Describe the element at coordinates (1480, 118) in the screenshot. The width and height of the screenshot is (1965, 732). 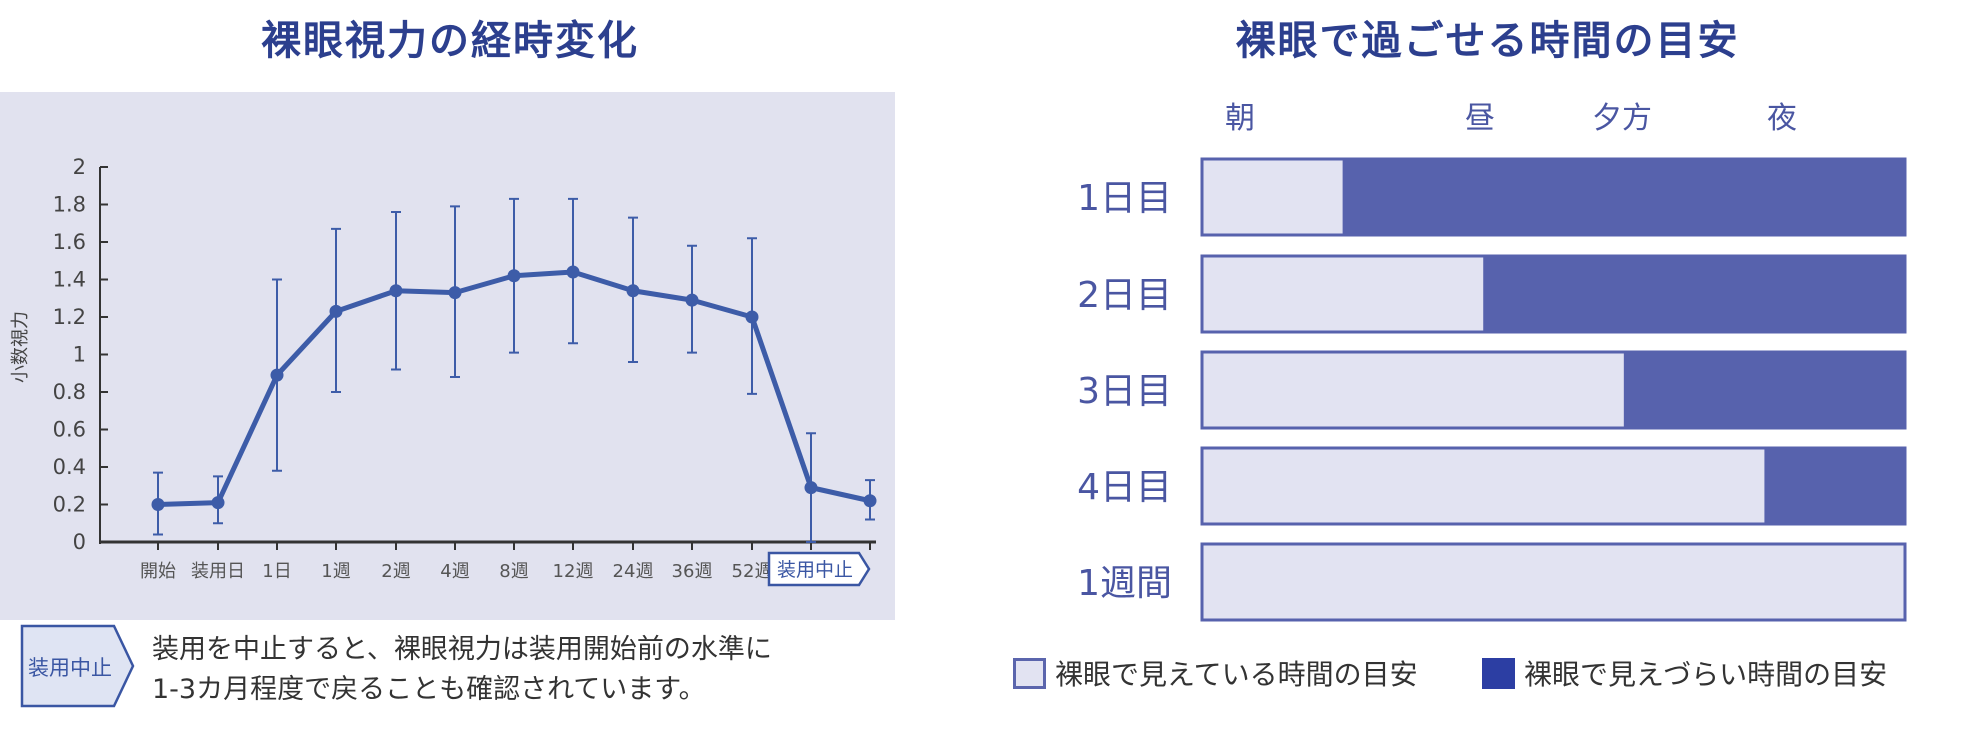
I see `time-label: 昼` at that location.